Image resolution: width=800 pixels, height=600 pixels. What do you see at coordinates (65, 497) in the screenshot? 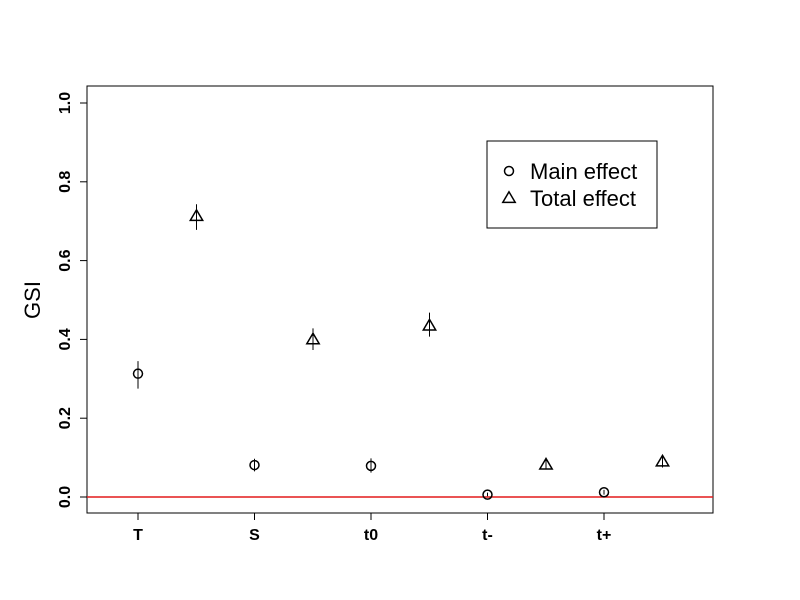
I see `y-tick-label: 0.0` at bounding box center [65, 497].